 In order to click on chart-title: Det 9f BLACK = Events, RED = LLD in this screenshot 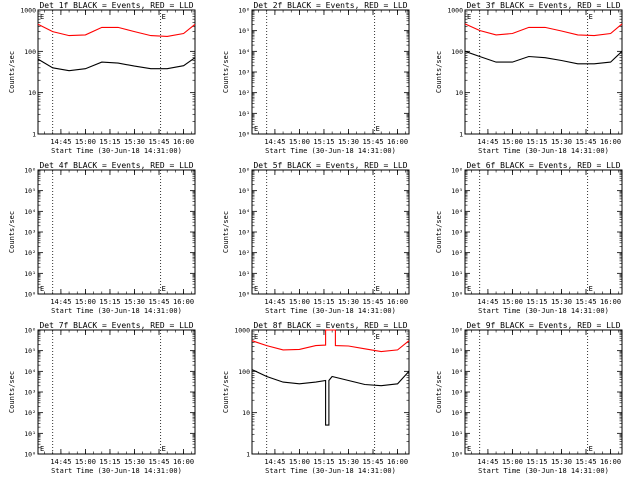, I will do `click(543, 325)`.